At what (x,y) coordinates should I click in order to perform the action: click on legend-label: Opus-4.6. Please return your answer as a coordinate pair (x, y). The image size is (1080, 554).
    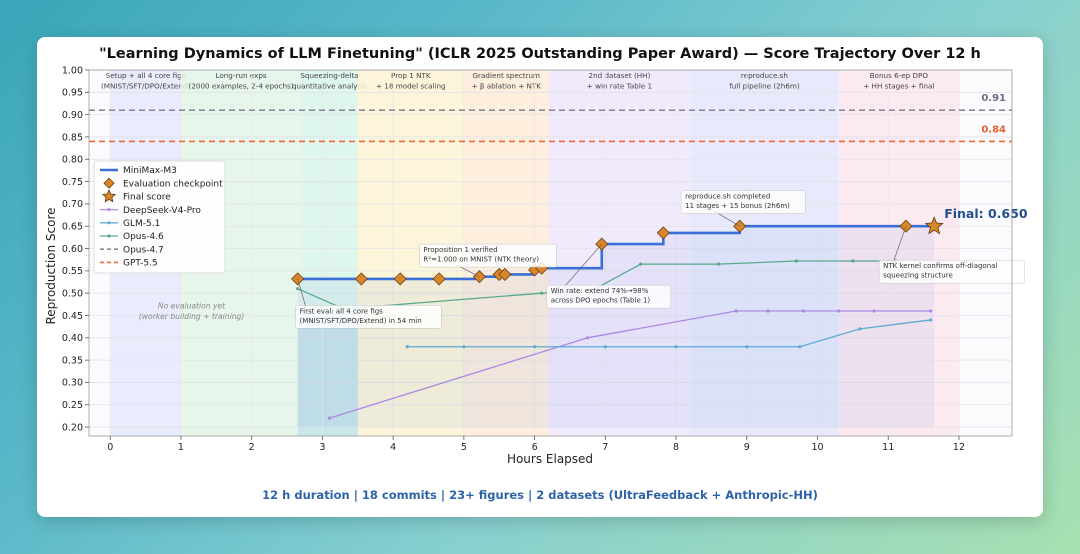
    Looking at the image, I should click on (143, 237).